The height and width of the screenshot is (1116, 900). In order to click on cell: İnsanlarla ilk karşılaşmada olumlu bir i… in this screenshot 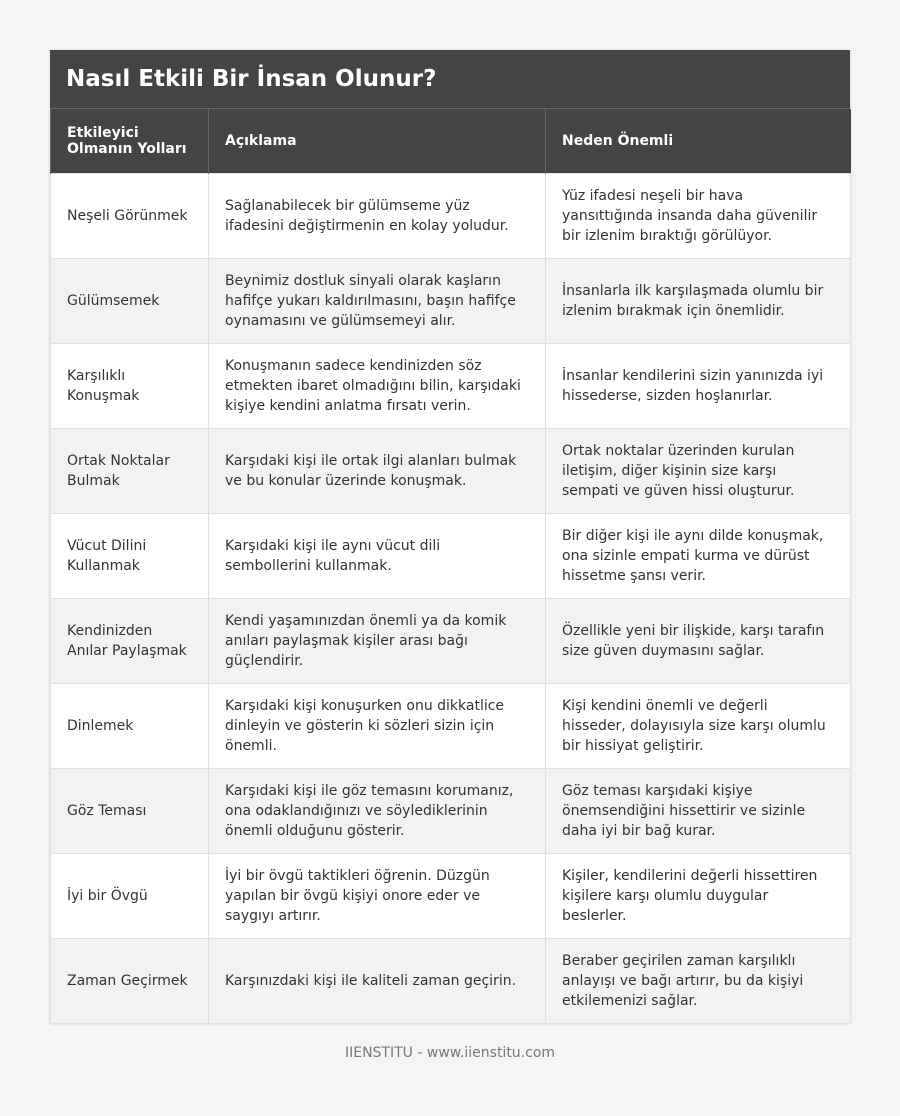, I will do `click(698, 301)`.